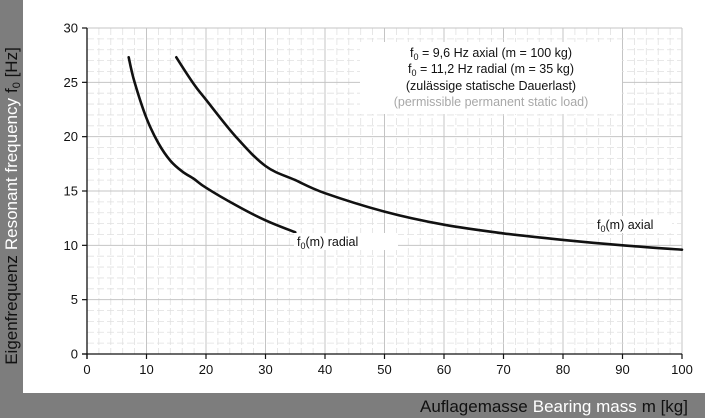  What do you see at coordinates (384, 369) in the screenshot?
I see `x-tick-label: 50` at bounding box center [384, 369].